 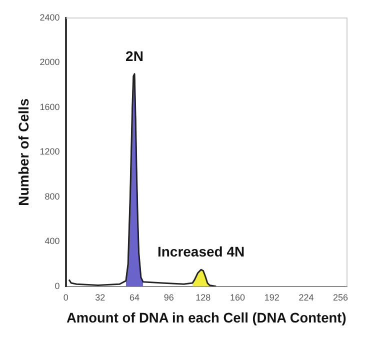 What do you see at coordinates (206, 317) in the screenshot?
I see `x-axis-title: Amount of DNA in each Cell (DNA Content)` at bounding box center [206, 317].